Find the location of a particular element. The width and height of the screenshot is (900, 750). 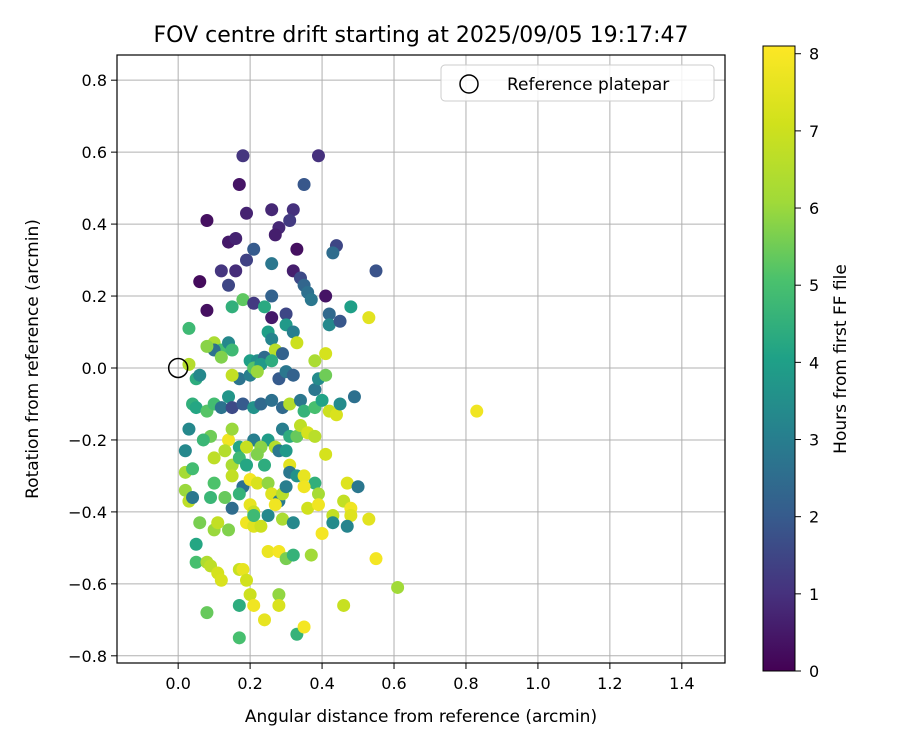

y-tick-label: −0.4 is located at coordinates (87, 512).